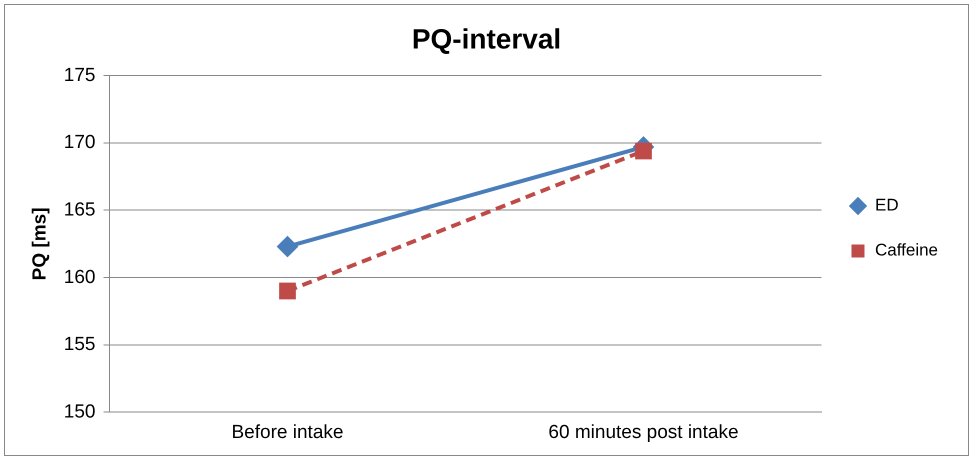 The image size is (973, 460). Describe the element at coordinates (906, 250) in the screenshot. I see `legend-label: Caffeine` at that location.